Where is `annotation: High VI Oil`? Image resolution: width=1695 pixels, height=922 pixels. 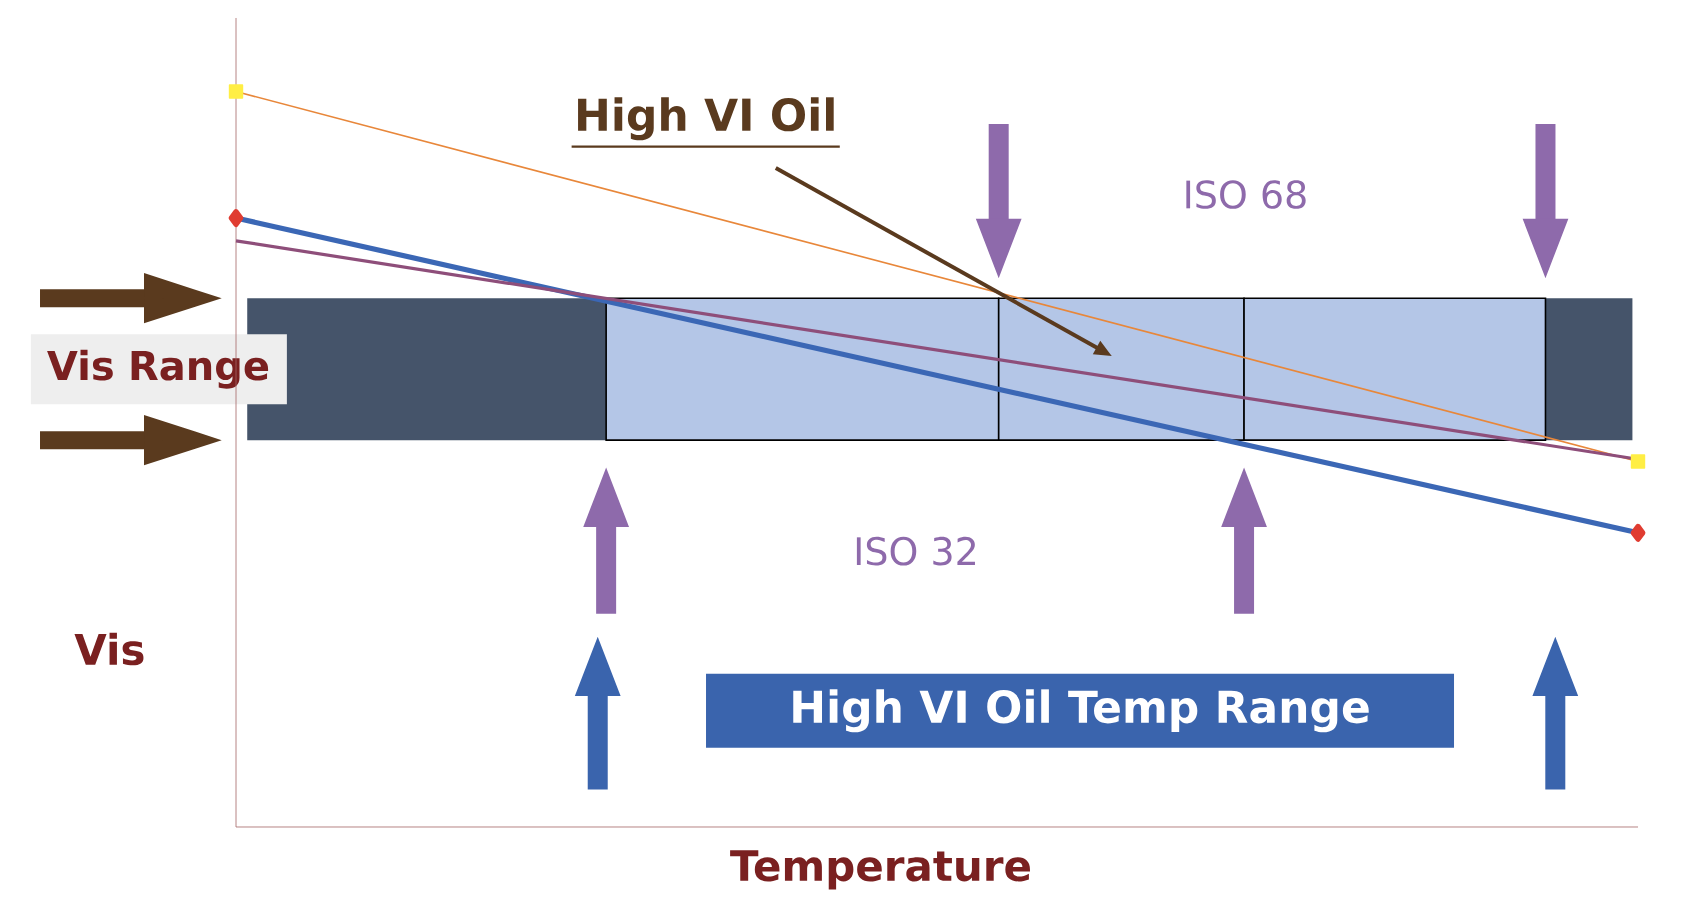
annotation: High VI Oil is located at coordinates (706, 119).